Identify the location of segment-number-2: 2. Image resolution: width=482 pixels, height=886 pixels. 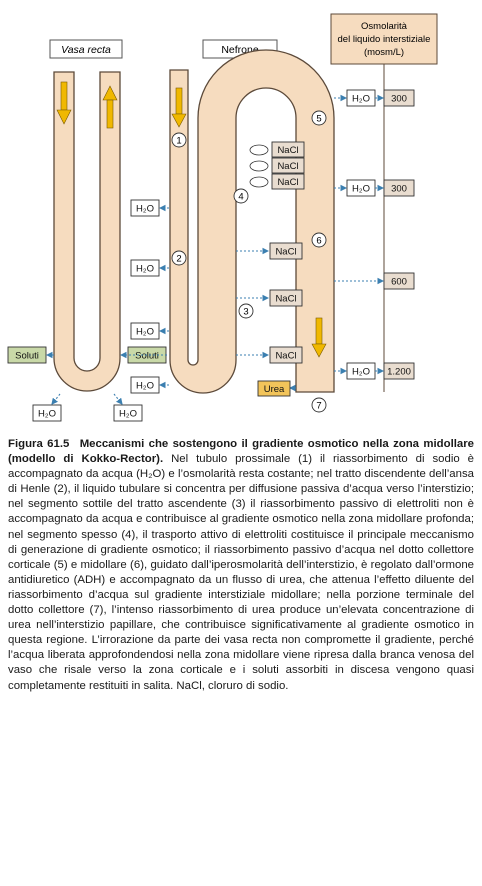
(179, 258).